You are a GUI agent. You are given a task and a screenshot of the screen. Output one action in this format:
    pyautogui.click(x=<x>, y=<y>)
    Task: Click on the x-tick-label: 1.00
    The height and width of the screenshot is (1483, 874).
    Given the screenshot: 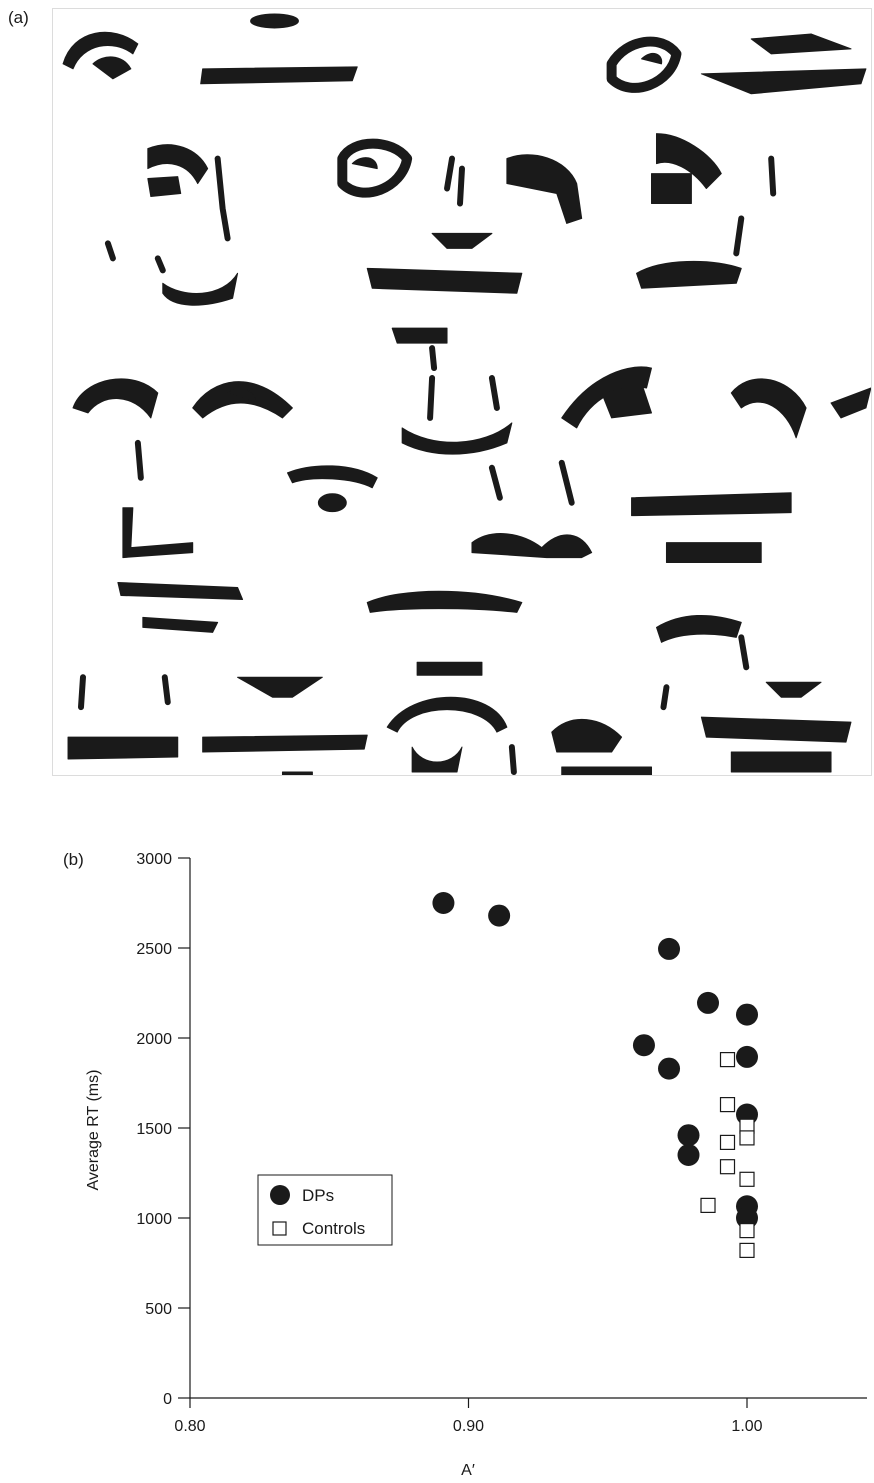 What is the action you would take?
    pyautogui.click(x=746, y=1426)
    